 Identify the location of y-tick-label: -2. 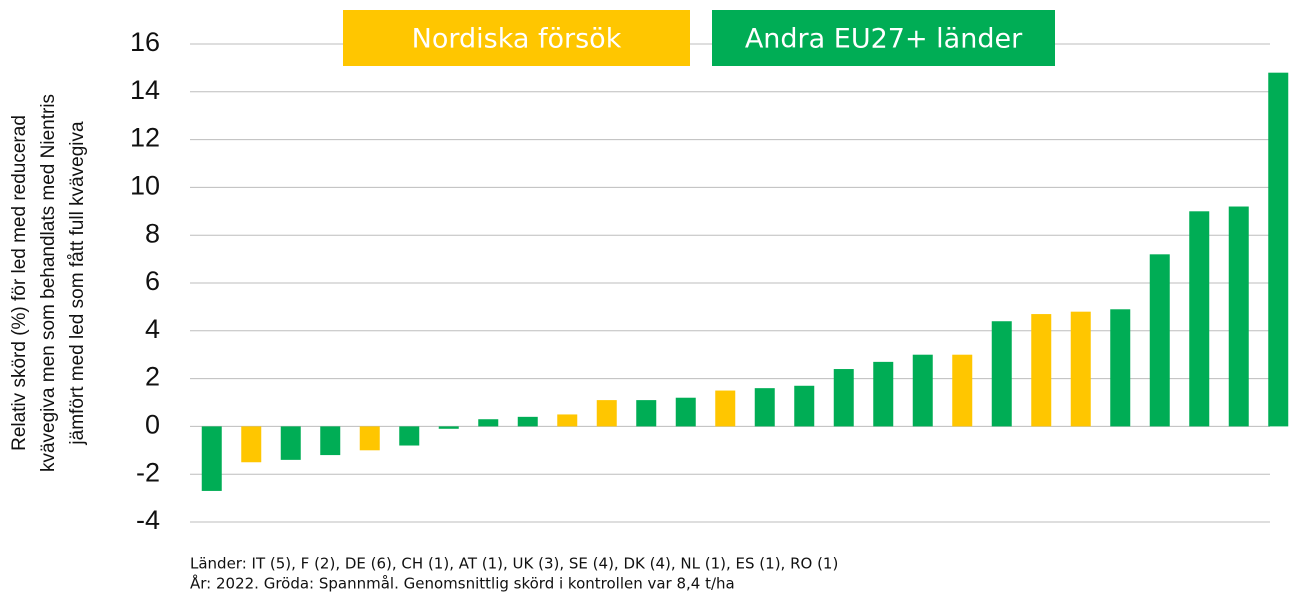
(148, 472).